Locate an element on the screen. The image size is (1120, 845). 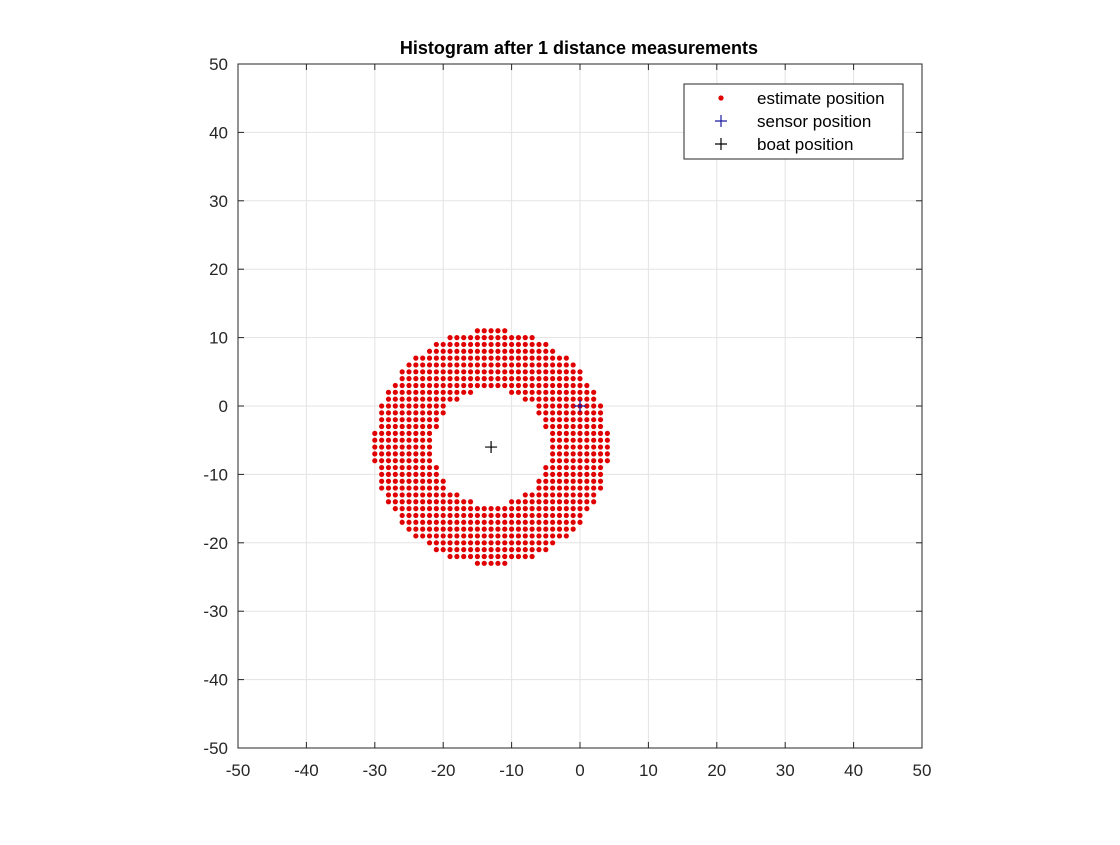
y-tick-label: -50 is located at coordinates (215, 748).